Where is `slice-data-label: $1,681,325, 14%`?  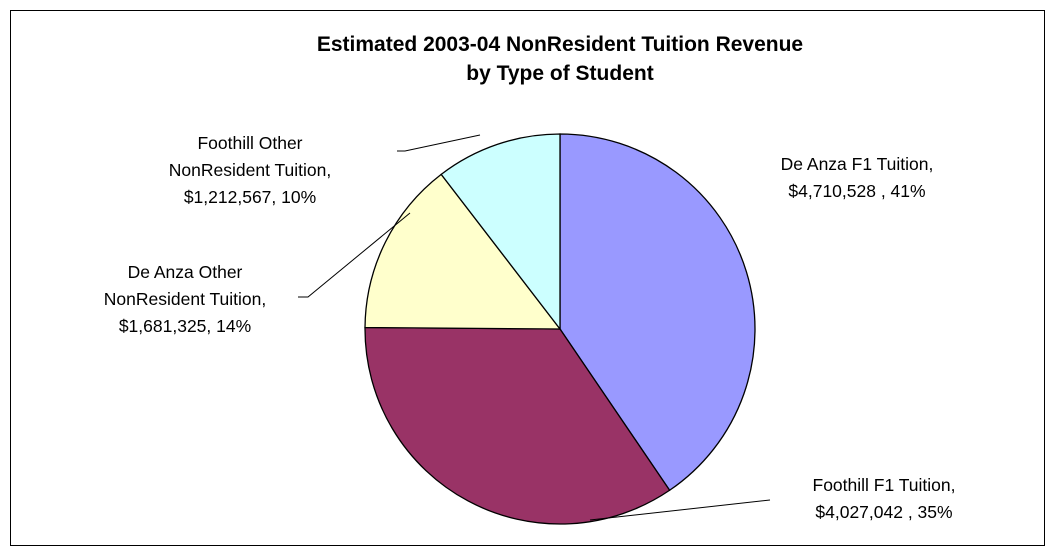
slice-data-label: $1,681,325, 14% is located at coordinates (185, 326).